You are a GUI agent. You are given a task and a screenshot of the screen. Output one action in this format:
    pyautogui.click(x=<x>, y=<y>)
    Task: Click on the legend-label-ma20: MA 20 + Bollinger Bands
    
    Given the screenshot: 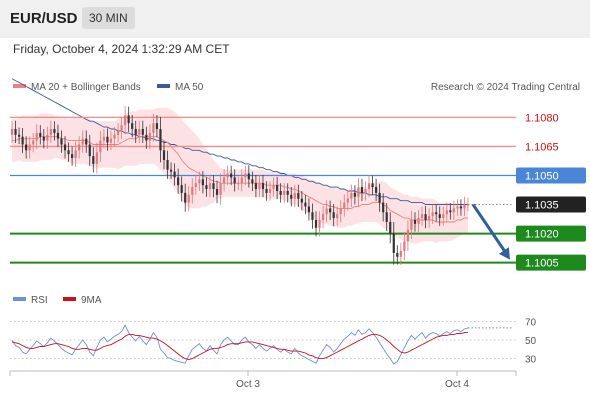 What is the action you would take?
    pyautogui.click(x=86, y=87)
    